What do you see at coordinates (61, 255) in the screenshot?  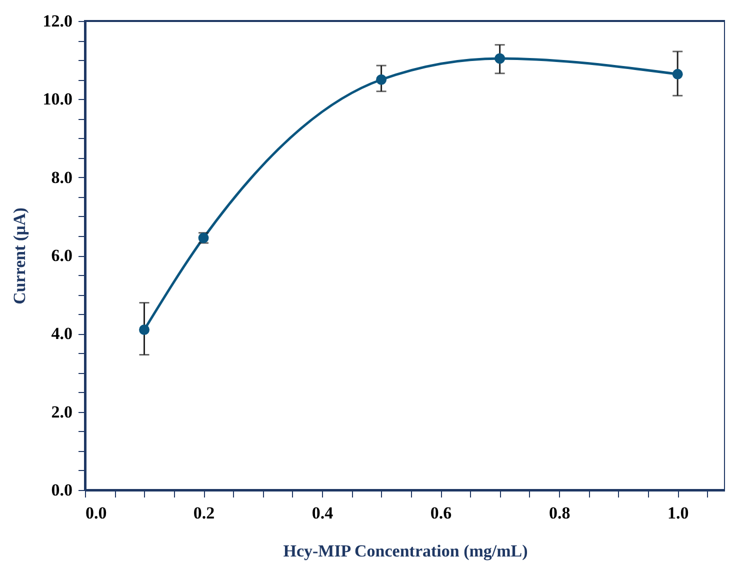 I see `y-tick-label: 6.0` at bounding box center [61, 255].